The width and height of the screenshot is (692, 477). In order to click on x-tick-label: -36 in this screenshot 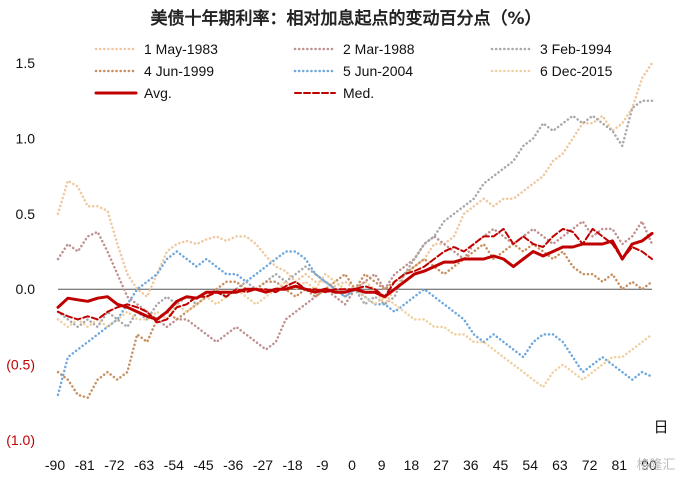, I will do `click(233, 465)`.